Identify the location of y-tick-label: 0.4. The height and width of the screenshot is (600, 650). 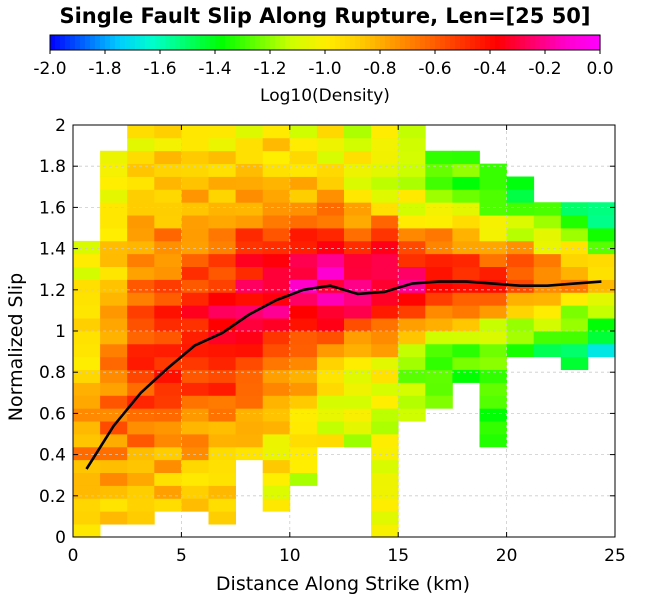
(52, 456).